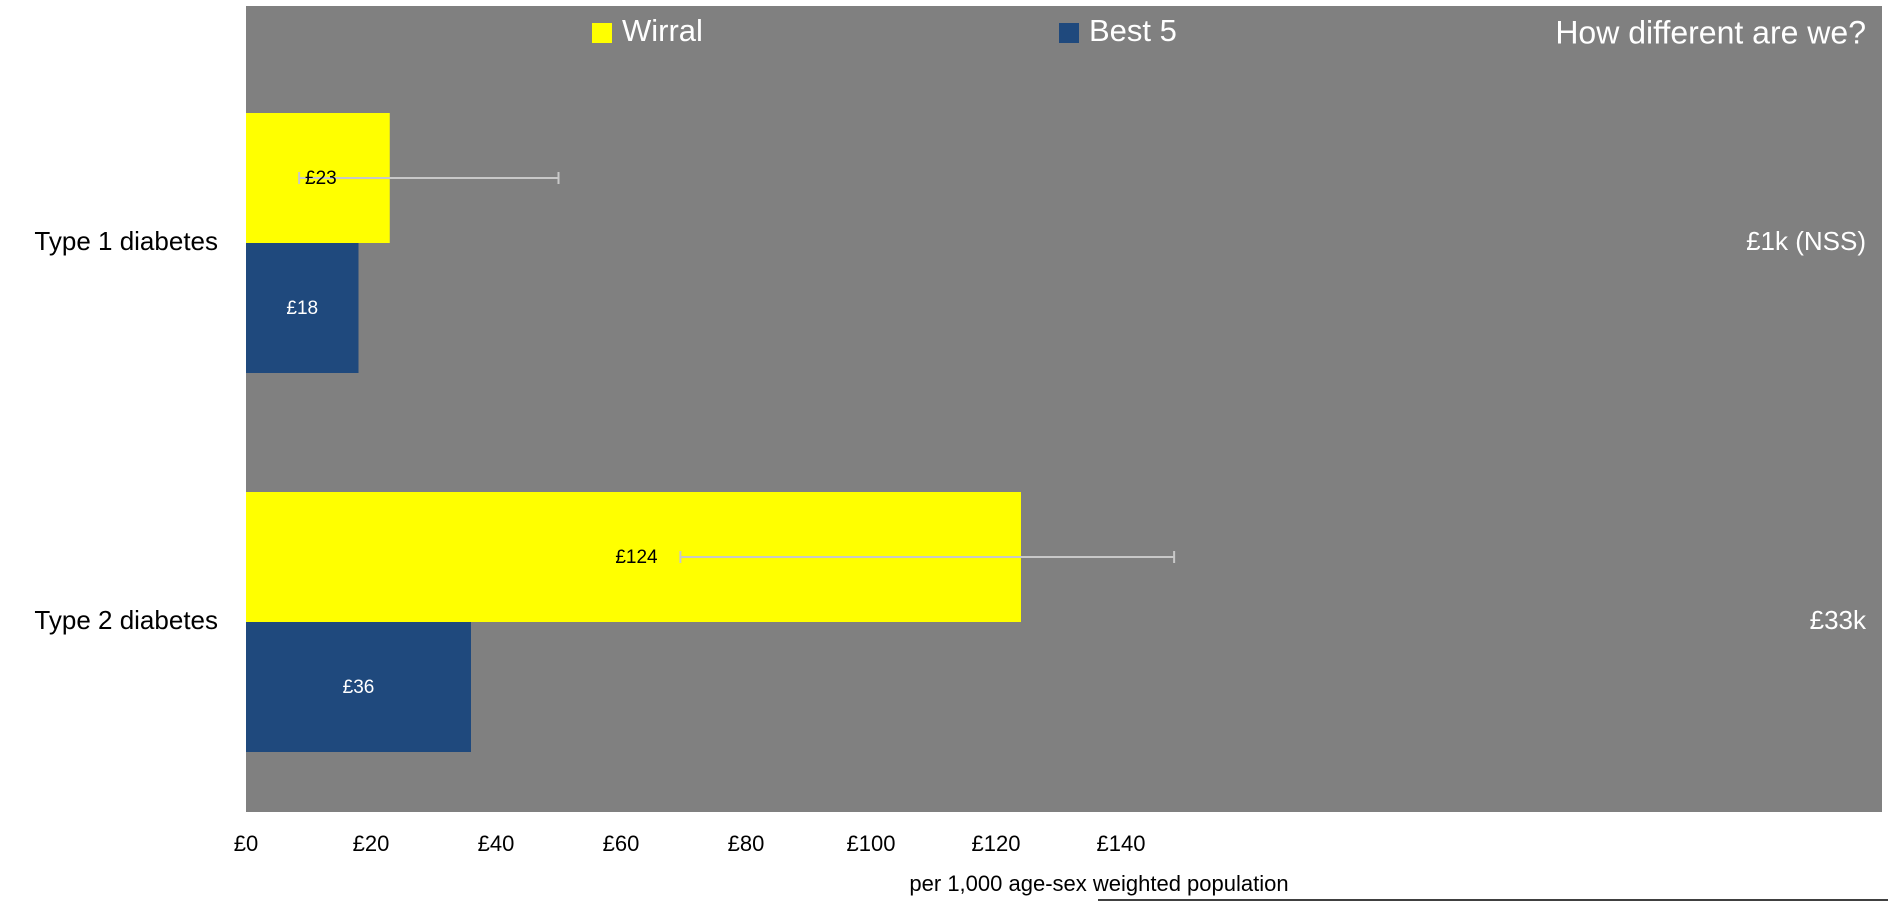 Image resolution: width=1888 pixels, height=906 pixels. I want to click on category-label-1: Type 2 diabetes, so click(126, 620).